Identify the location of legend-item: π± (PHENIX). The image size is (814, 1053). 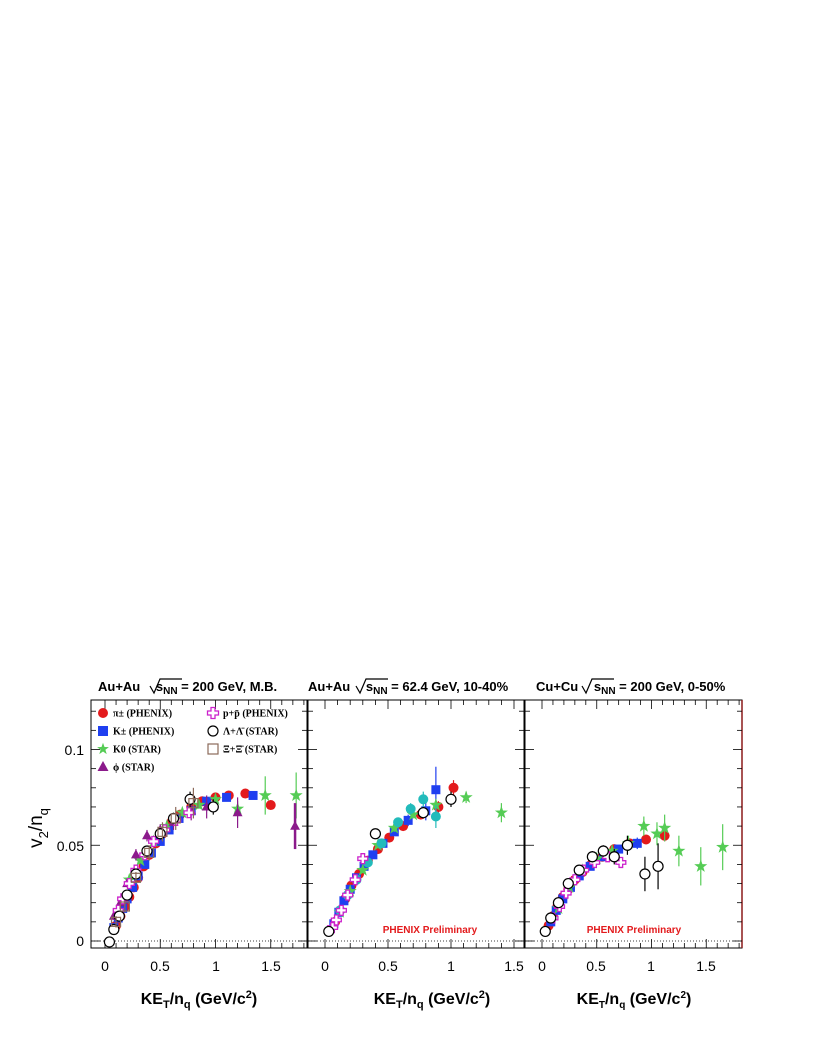
(135, 714).